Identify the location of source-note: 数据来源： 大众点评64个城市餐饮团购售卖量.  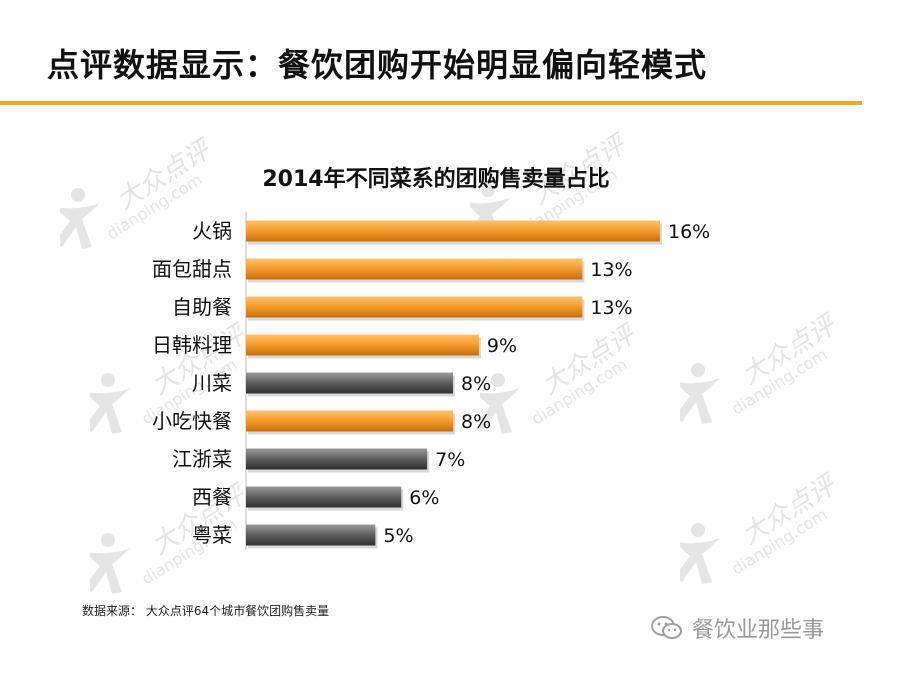
(206, 611).